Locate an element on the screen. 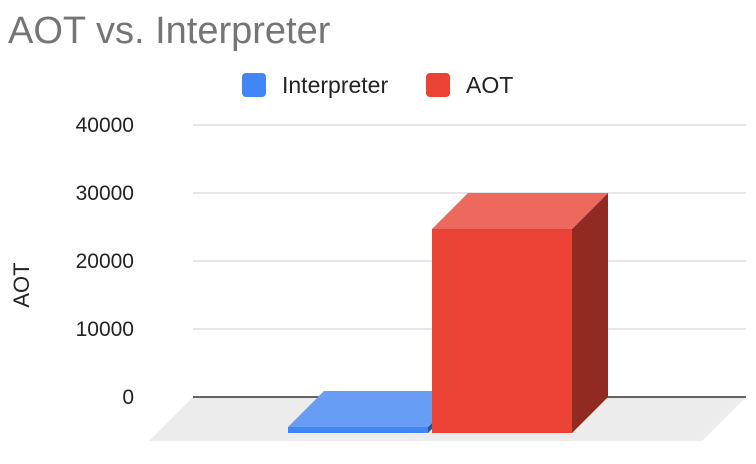  legend-swatch-interpreter is located at coordinates (254, 85).